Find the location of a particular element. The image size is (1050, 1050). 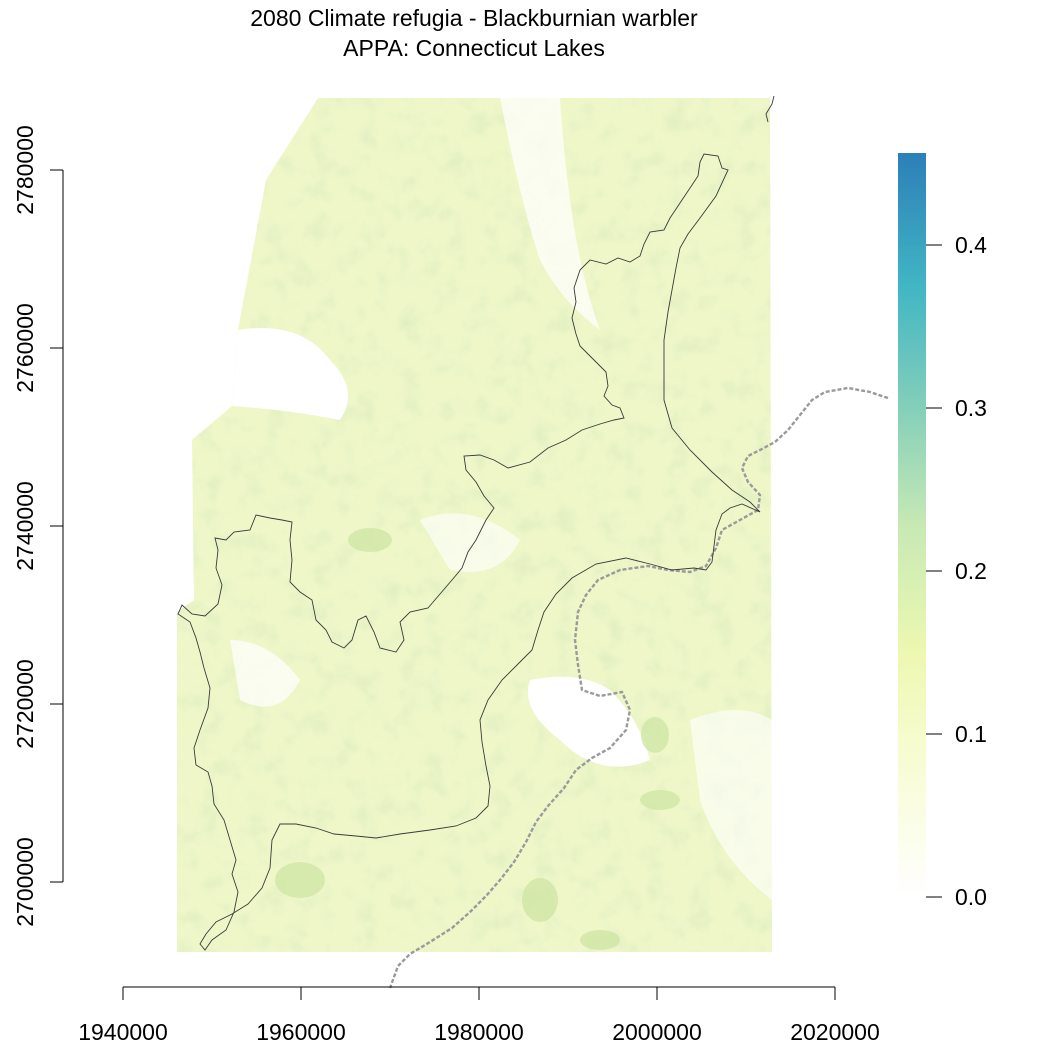

x-axis is located at coordinates (479, 993).